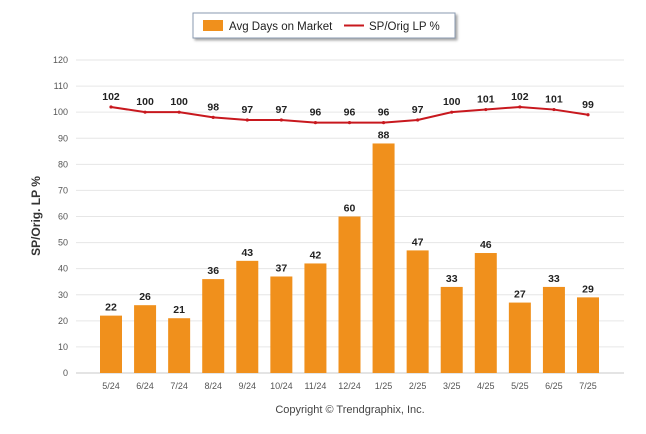  I want to click on bar-value-label: 43, so click(247, 253).